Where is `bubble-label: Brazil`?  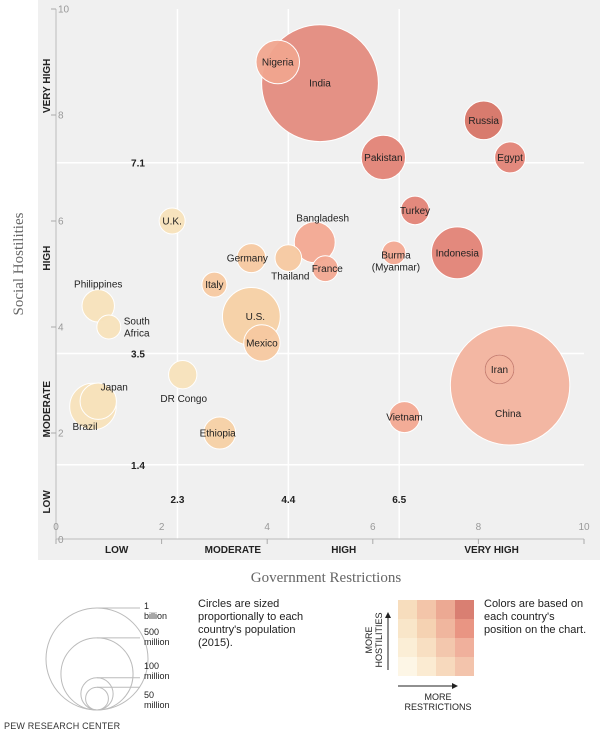 bubble-label: Brazil is located at coordinates (84, 427).